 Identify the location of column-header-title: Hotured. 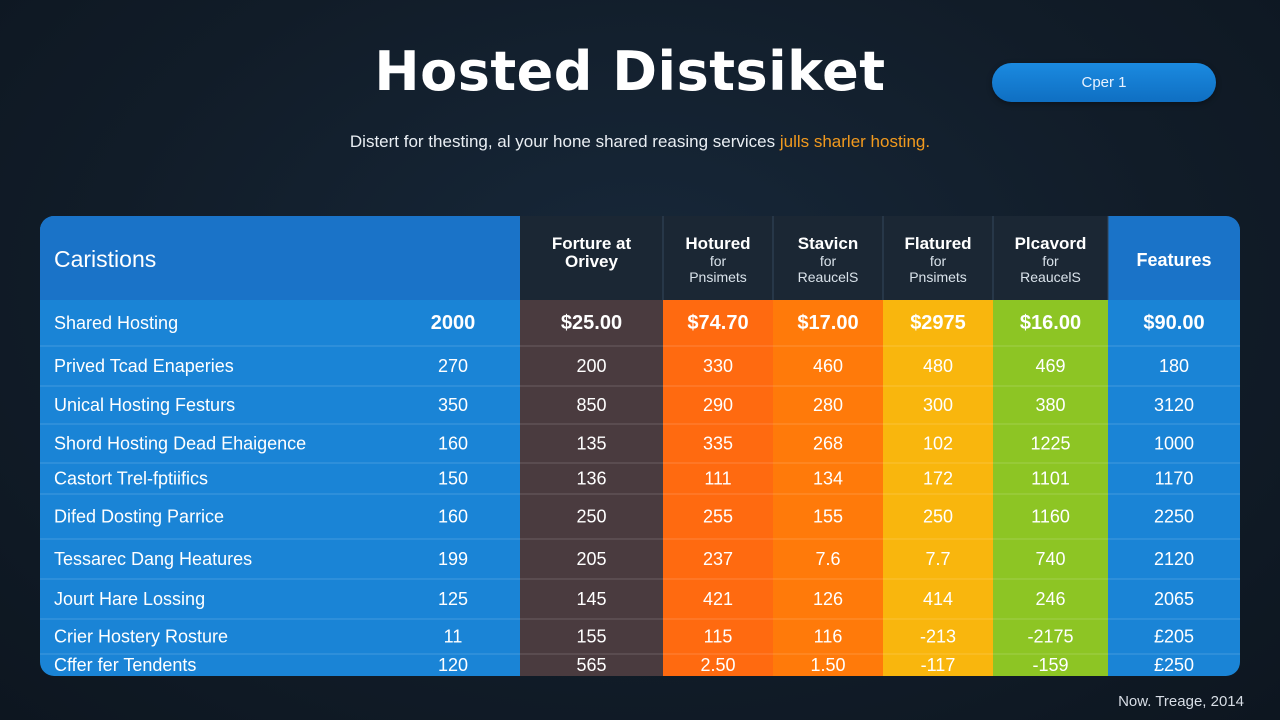
(717, 243).